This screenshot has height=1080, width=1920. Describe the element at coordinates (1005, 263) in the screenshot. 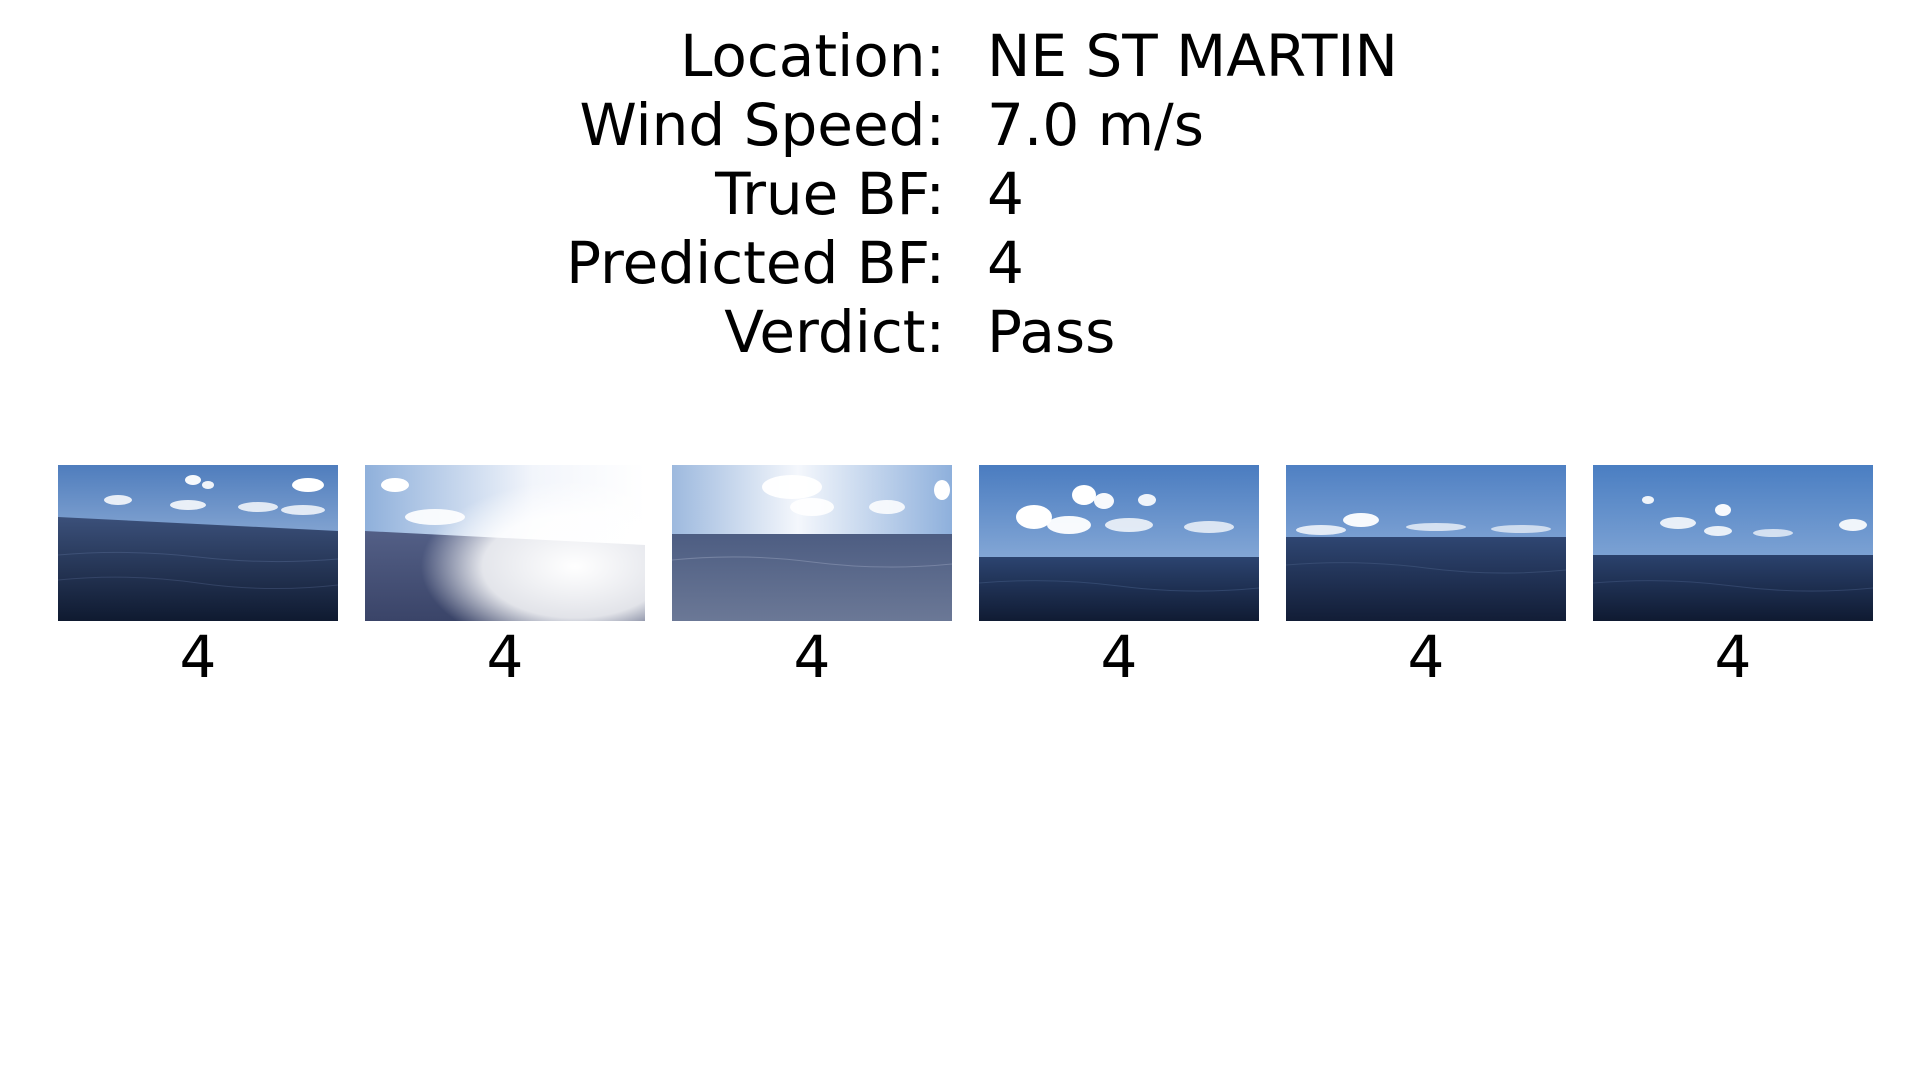

I see `predicted-bf-value: 4` at that location.